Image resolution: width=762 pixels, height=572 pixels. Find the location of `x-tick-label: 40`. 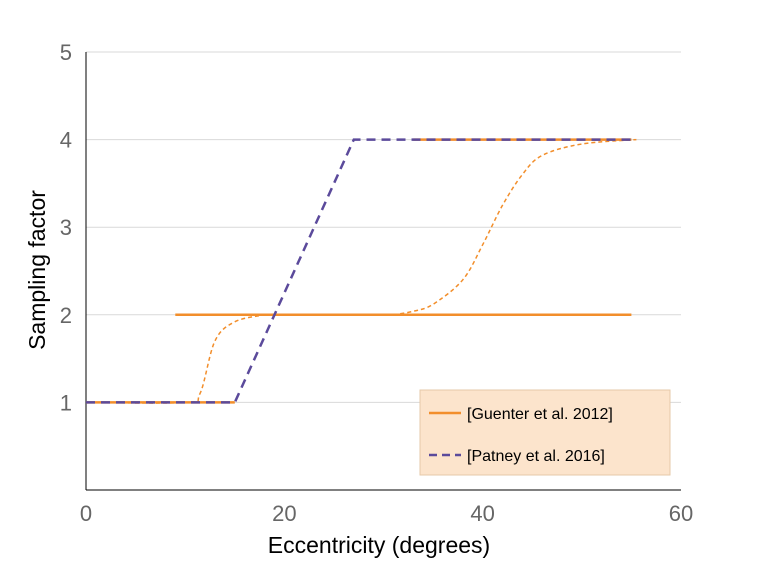

x-tick-label: 40 is located at coordinates (482, 513).